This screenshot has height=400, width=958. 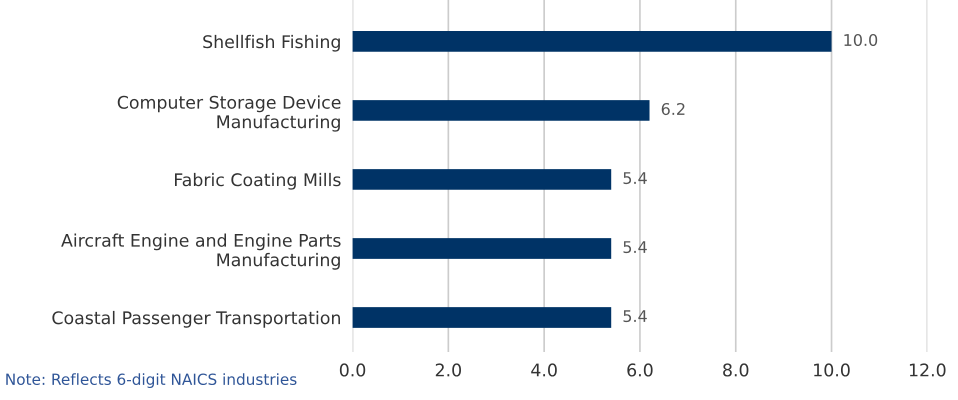 I want to click on x-tick-label: 12.0, so click(x=928, y=370).